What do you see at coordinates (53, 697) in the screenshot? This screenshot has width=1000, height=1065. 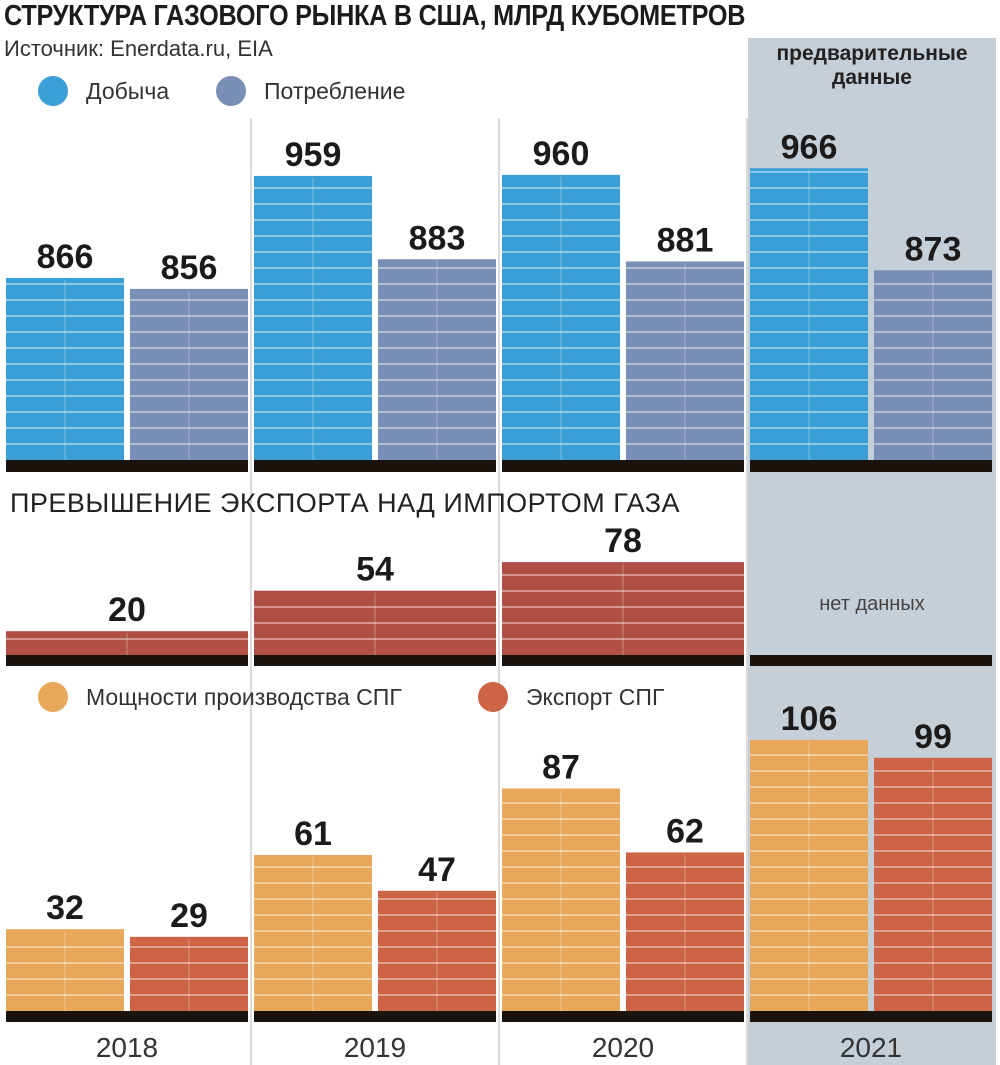 I see `legend-swatch-lng-capacity` at bounding box center [53, 697].